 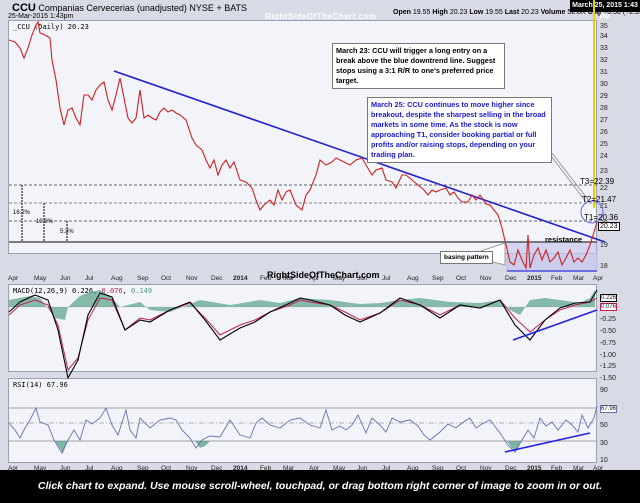 I want to click on low-value: 19.55, so click(x=494, y=12).